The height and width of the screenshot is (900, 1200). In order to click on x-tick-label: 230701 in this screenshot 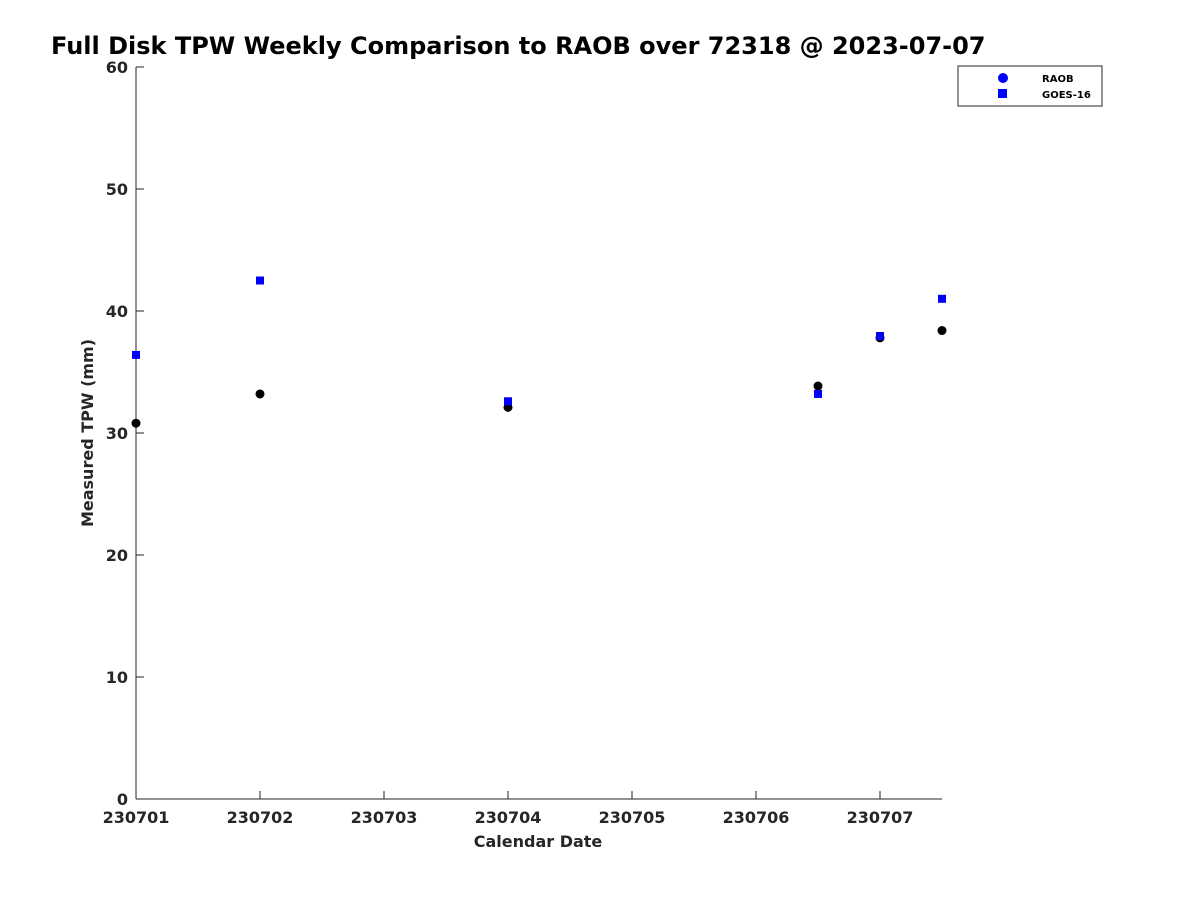, I will do `click(136, 817)`.